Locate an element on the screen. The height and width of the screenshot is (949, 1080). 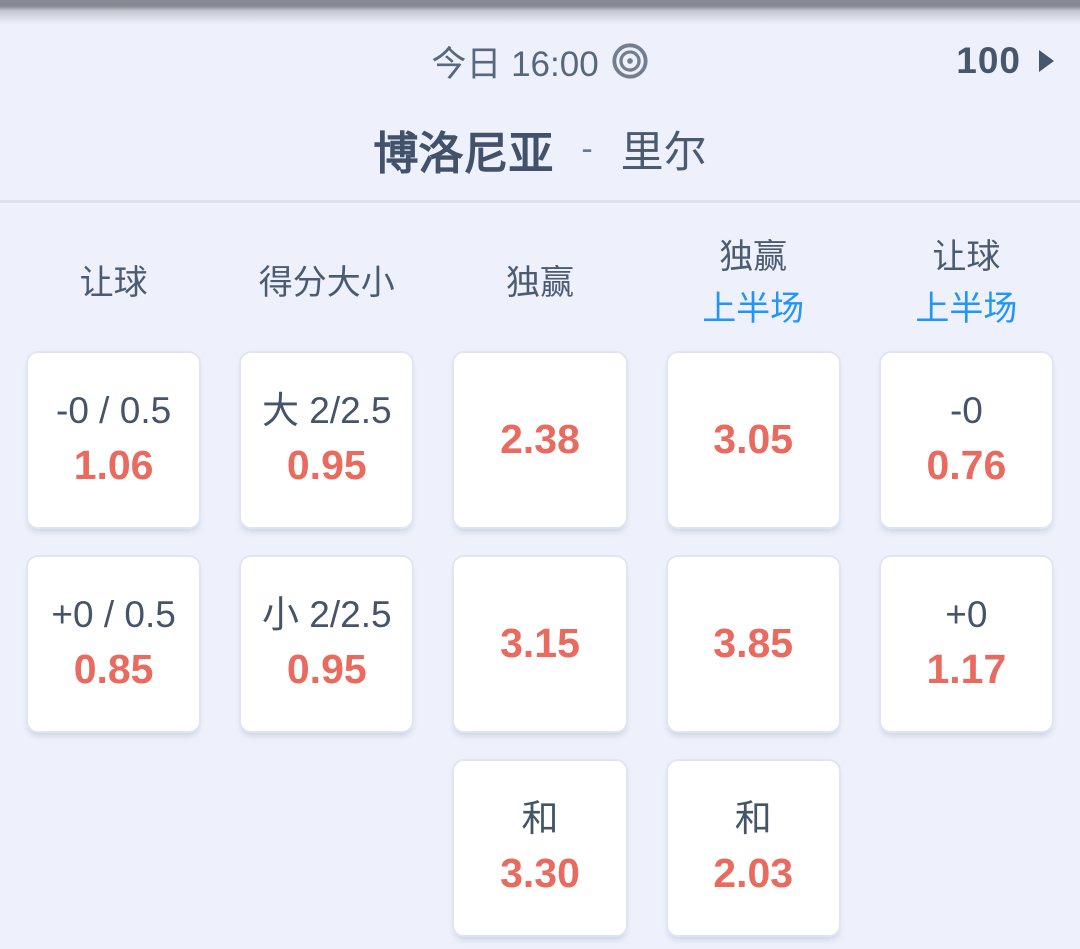
odds-value: 3.15 is located at coordinates (540, 643).